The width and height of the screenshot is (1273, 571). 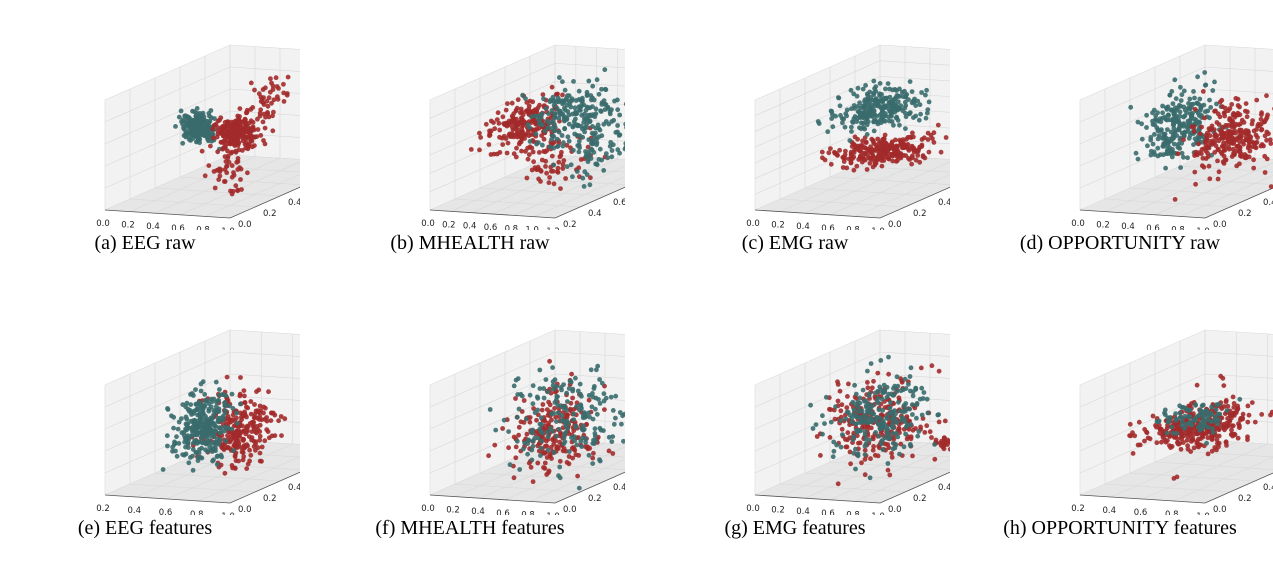 I want to click on y-tick-label: 0.0, so click(x=245, y=510).